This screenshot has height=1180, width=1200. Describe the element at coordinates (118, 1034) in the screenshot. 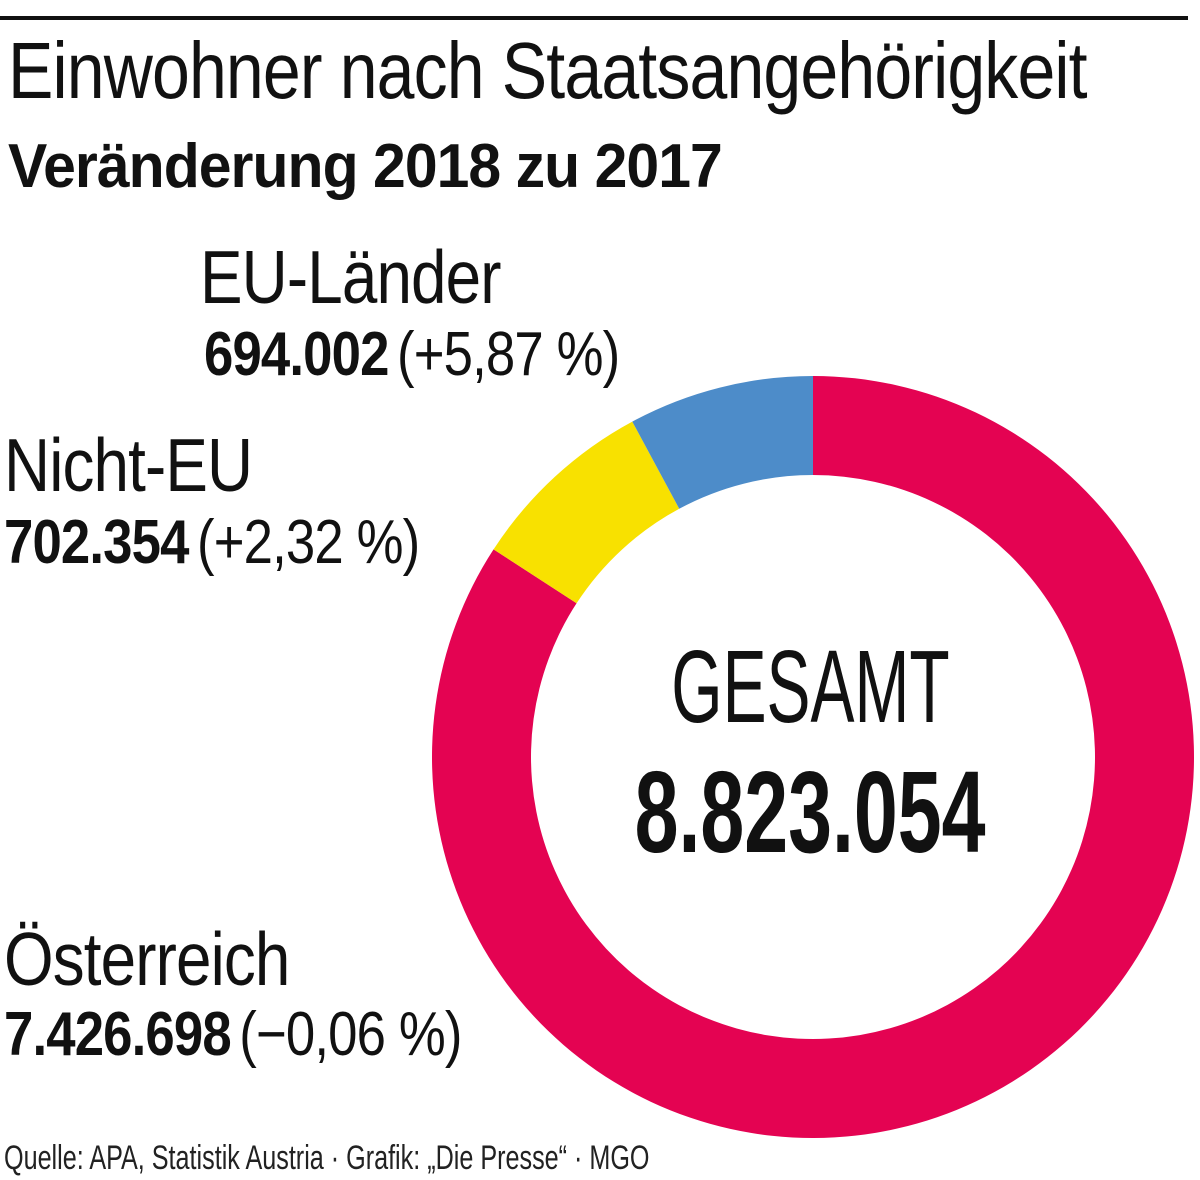

I see `oesterreich-count: 7.426.698` at that location.